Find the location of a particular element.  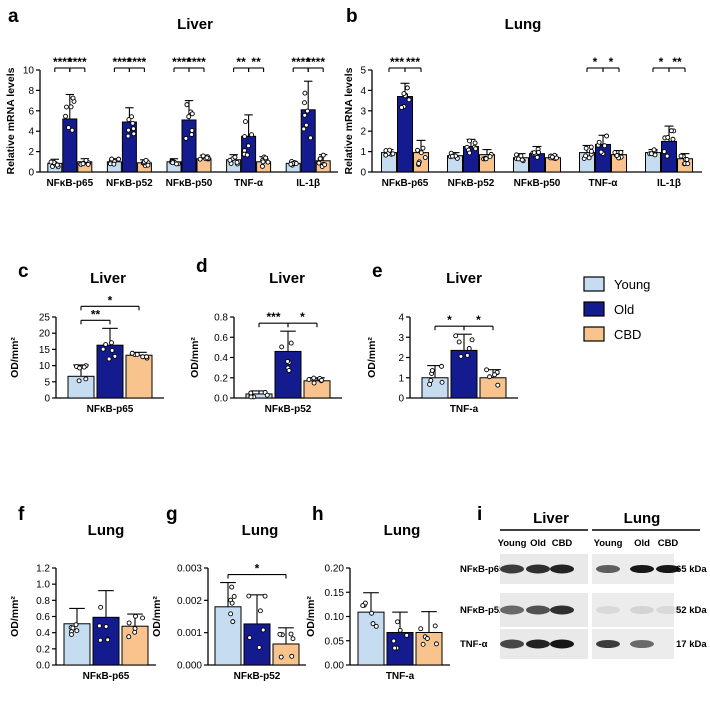

category-label: IL-1β is located at coordinates (669, 183).